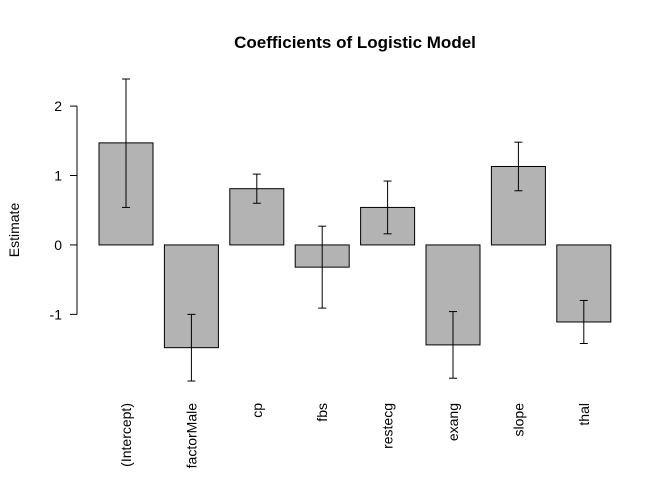  What do you see at coordinates (14, 230) in the screenshot?
I see `y-axis-label: Estimate` at bounding box center [14, 230].